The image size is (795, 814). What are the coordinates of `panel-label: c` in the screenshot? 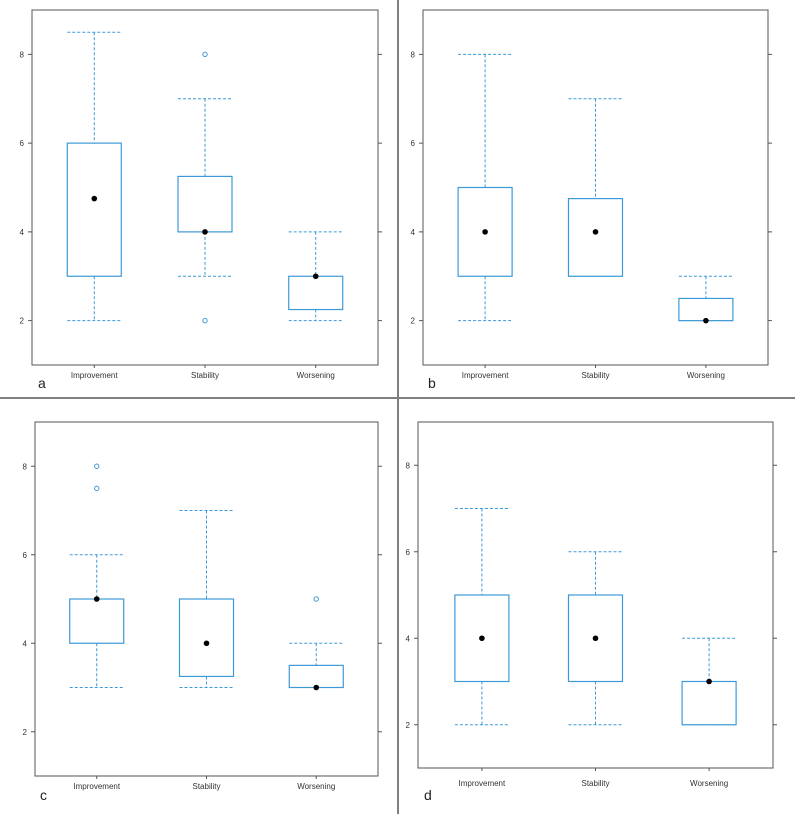 It's located at (43, 795).